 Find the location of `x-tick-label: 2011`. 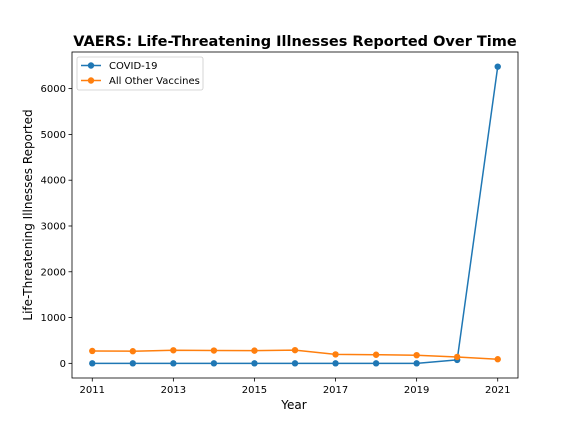

x-tick-label: 2011 is located at coordinates (92, 390).